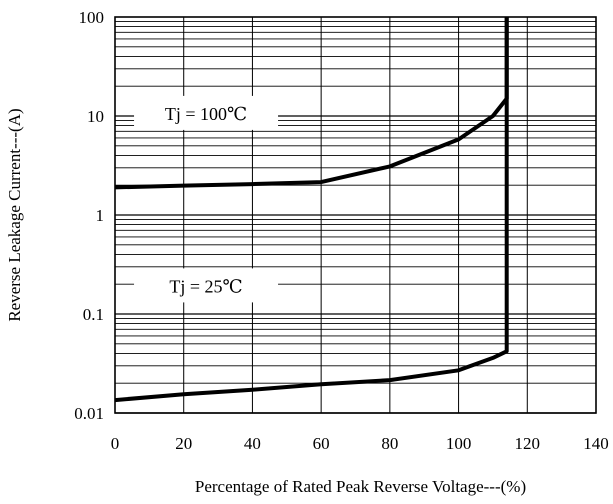 This screenshot has width=613, height=504. I want to click on x-tick-label: 140, so click(596, 443).